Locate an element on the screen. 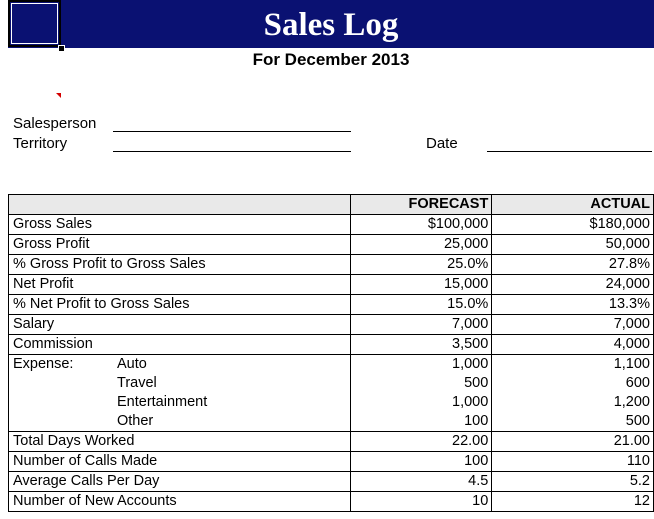 Image resolution: width=654 pixels, height=519 pixels. table-row: Salary 7,000 7,000 is located at coordinates (331, 324).